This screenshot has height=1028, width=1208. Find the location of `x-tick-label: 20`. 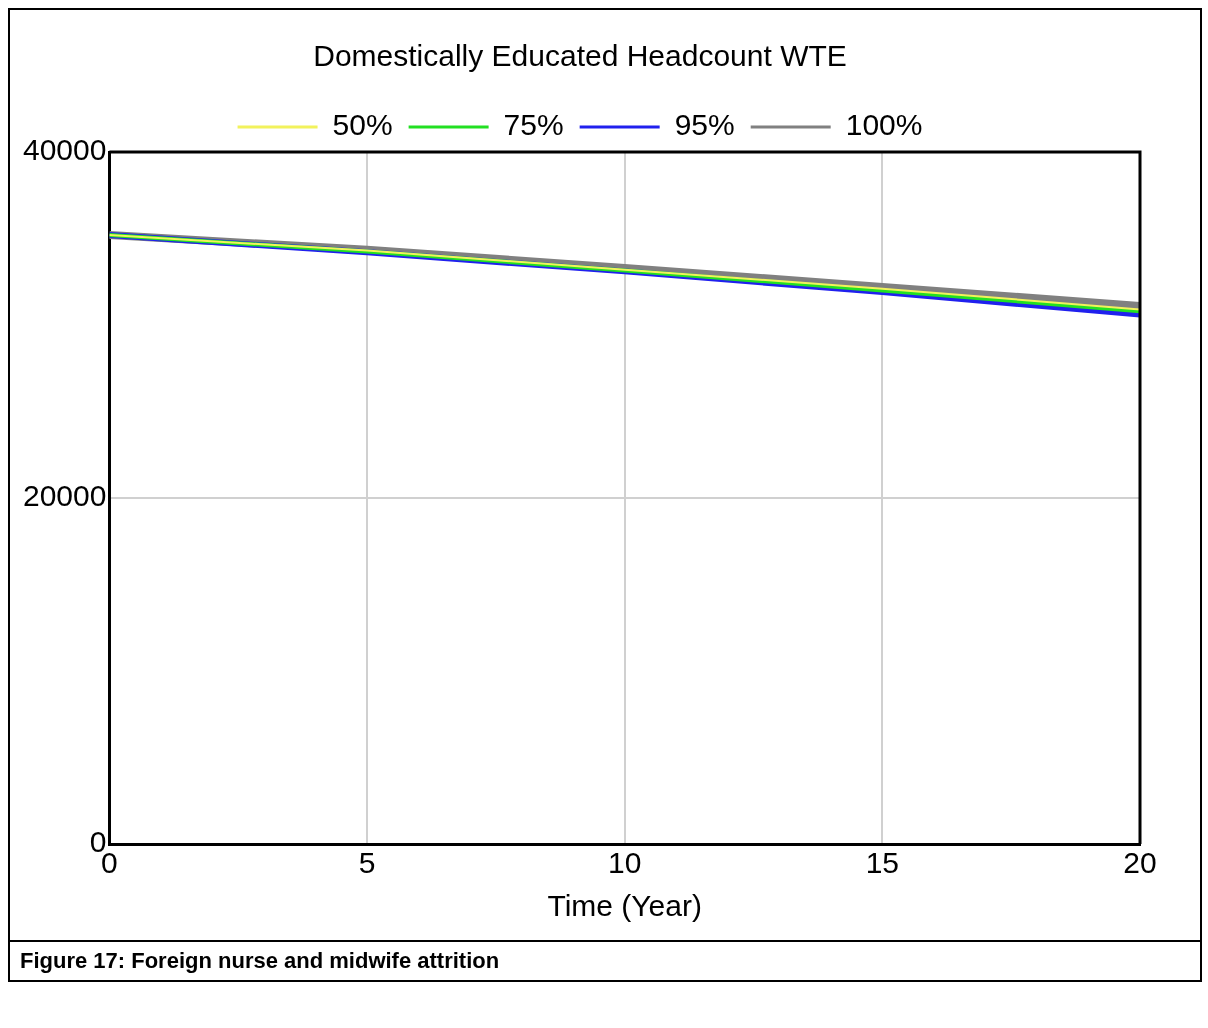

x-tick-label: 20 is located at coordinates (1140, 863).